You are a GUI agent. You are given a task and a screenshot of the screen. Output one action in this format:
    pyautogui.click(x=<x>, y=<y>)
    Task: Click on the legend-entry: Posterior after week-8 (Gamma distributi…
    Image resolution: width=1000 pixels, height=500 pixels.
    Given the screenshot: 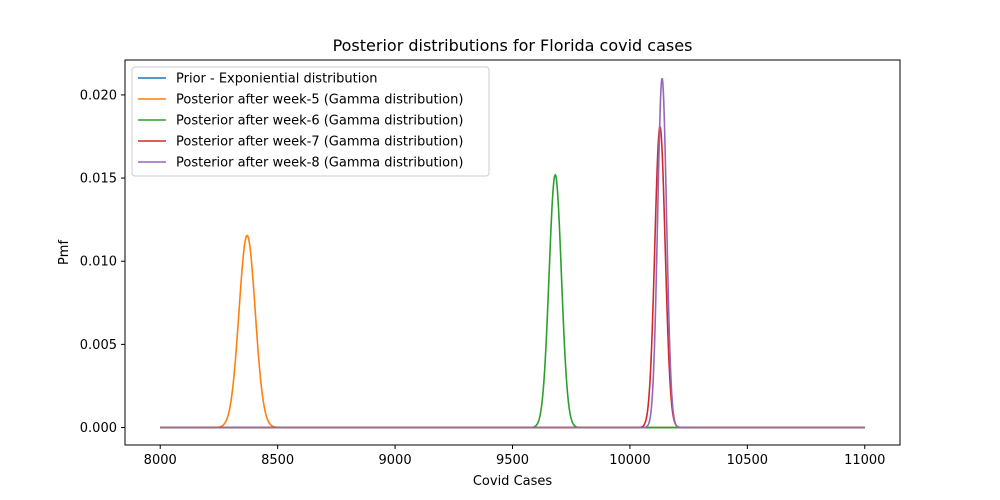 What is the action you would take?
    pyautogui.click(x=319, y=163)
    